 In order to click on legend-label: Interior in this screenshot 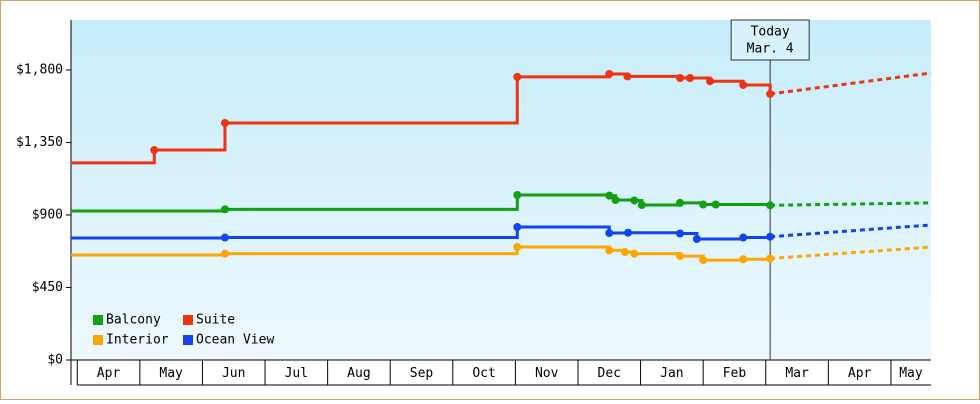, I will do `click(137, 340)`.